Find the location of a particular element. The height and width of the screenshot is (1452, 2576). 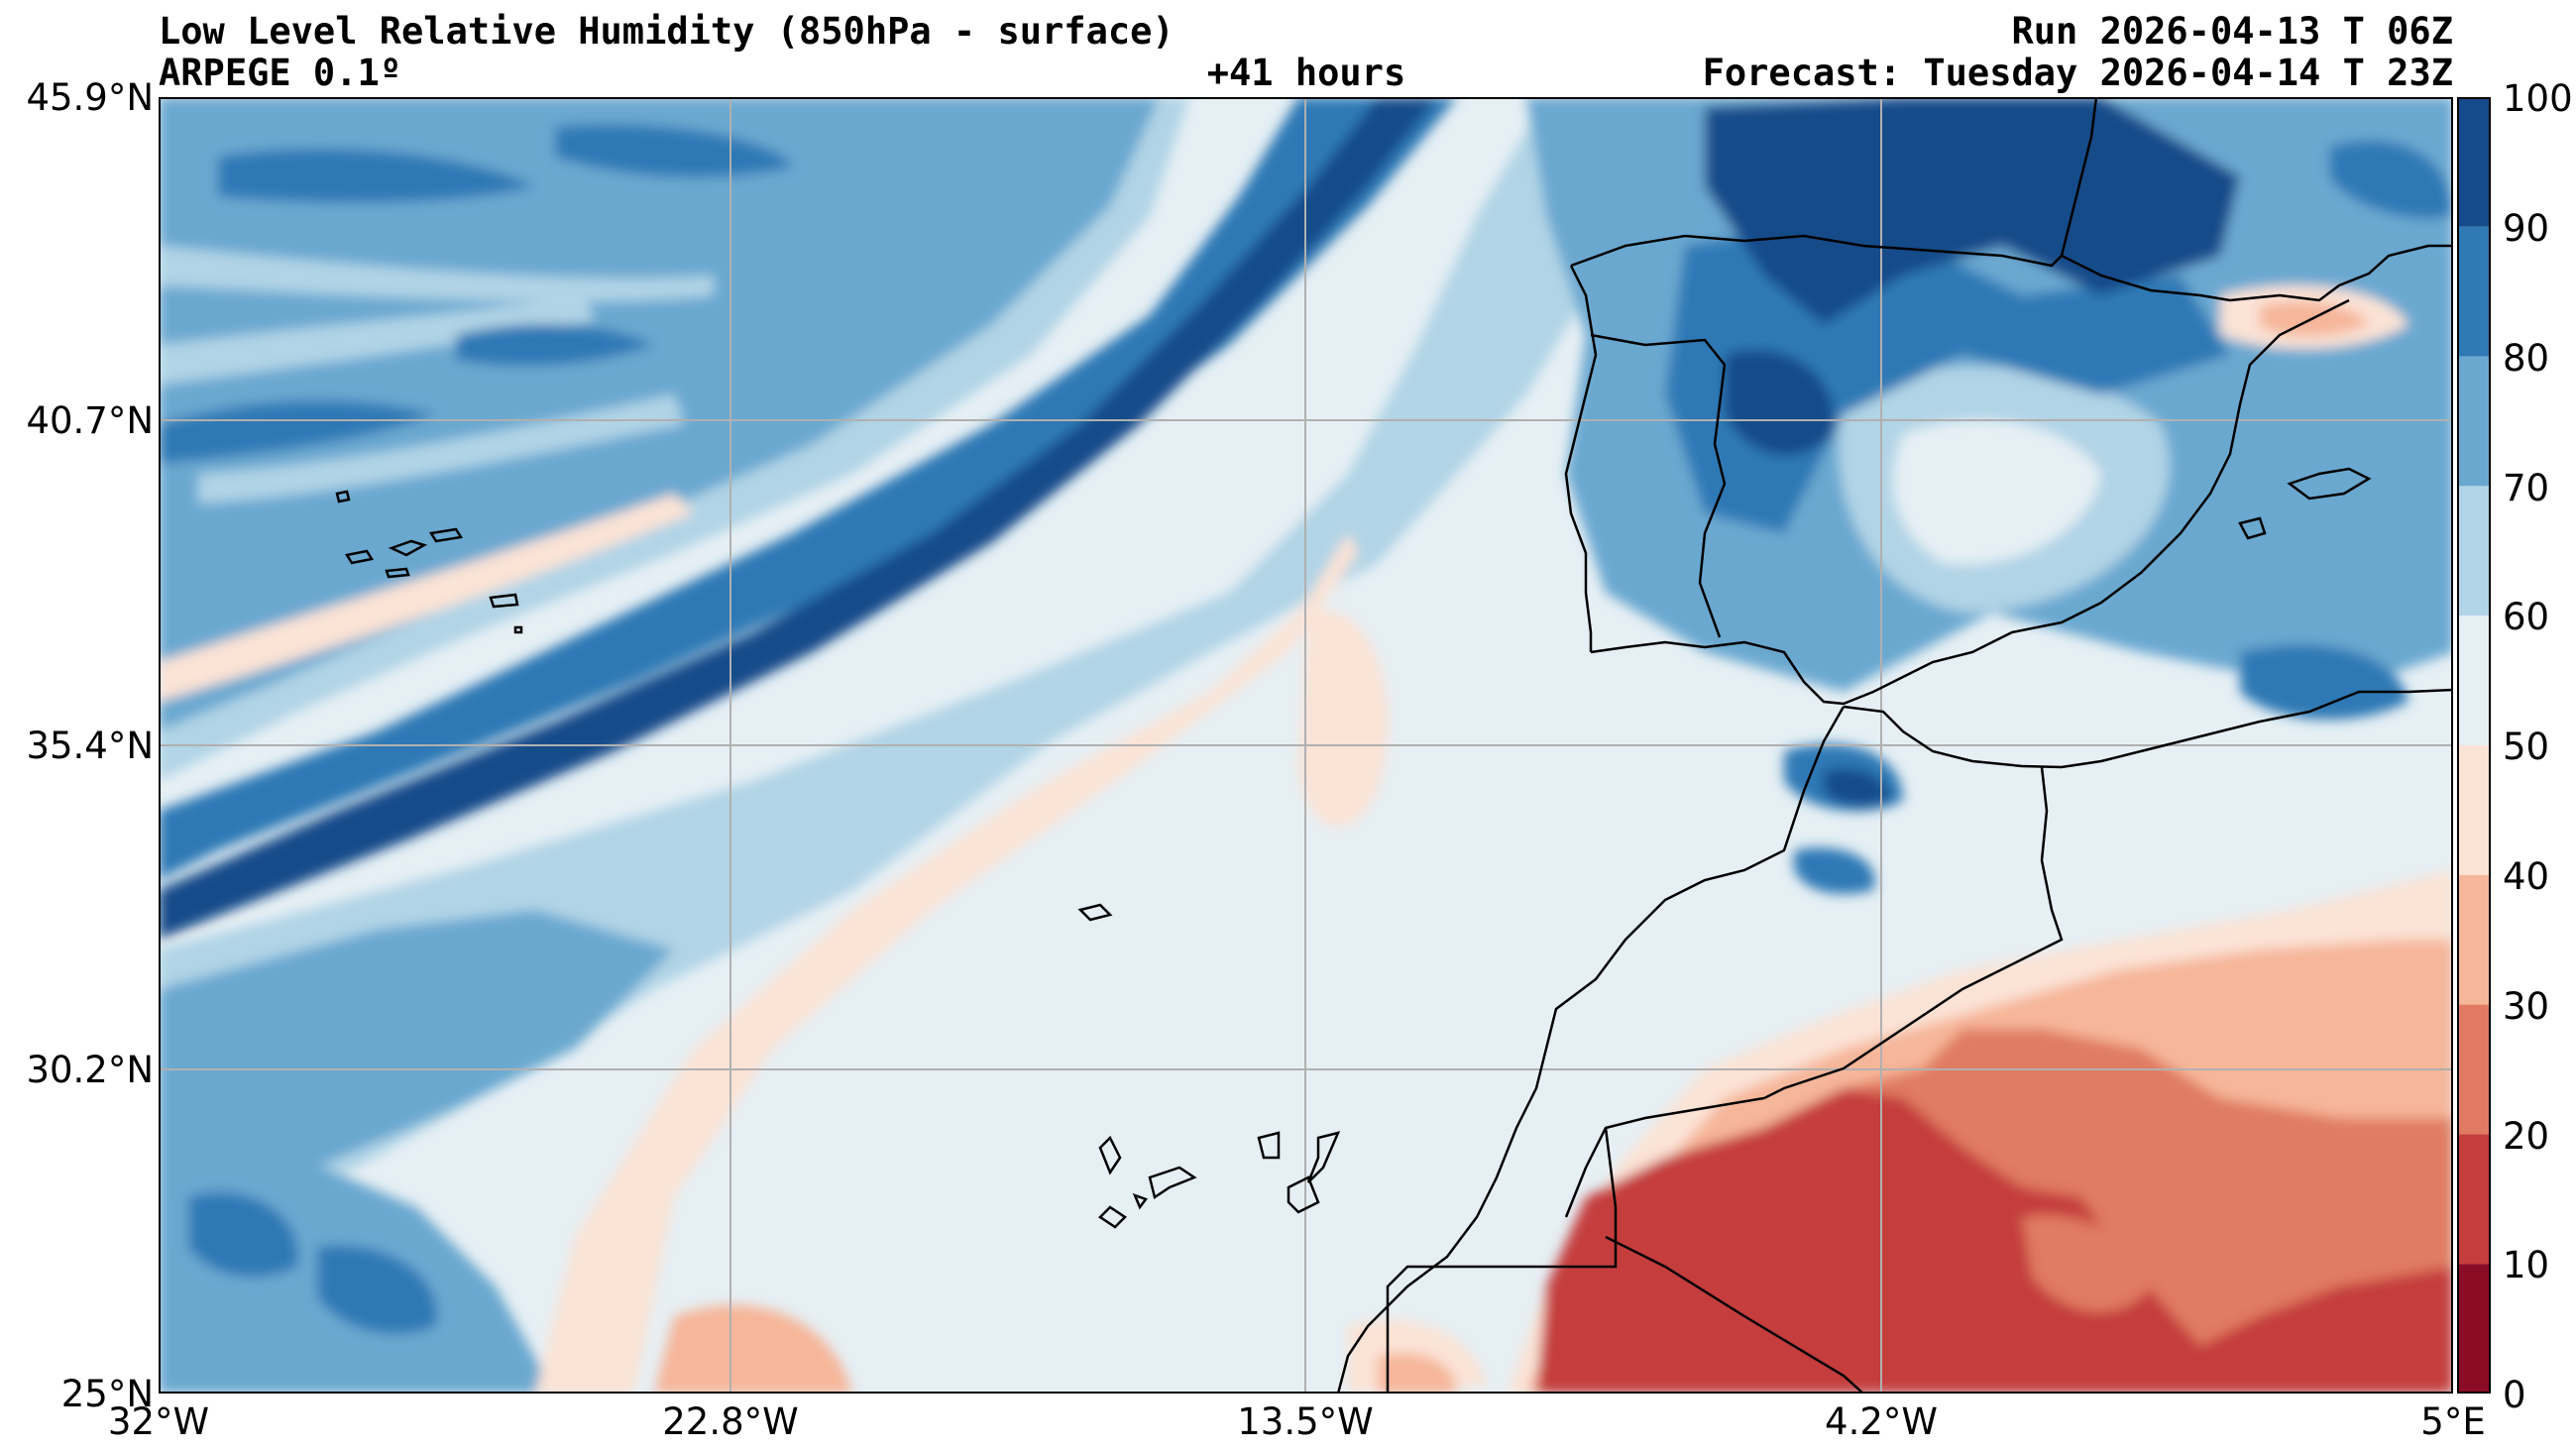

cbar-label-70: 70 is located at coordinates (2526, 488).